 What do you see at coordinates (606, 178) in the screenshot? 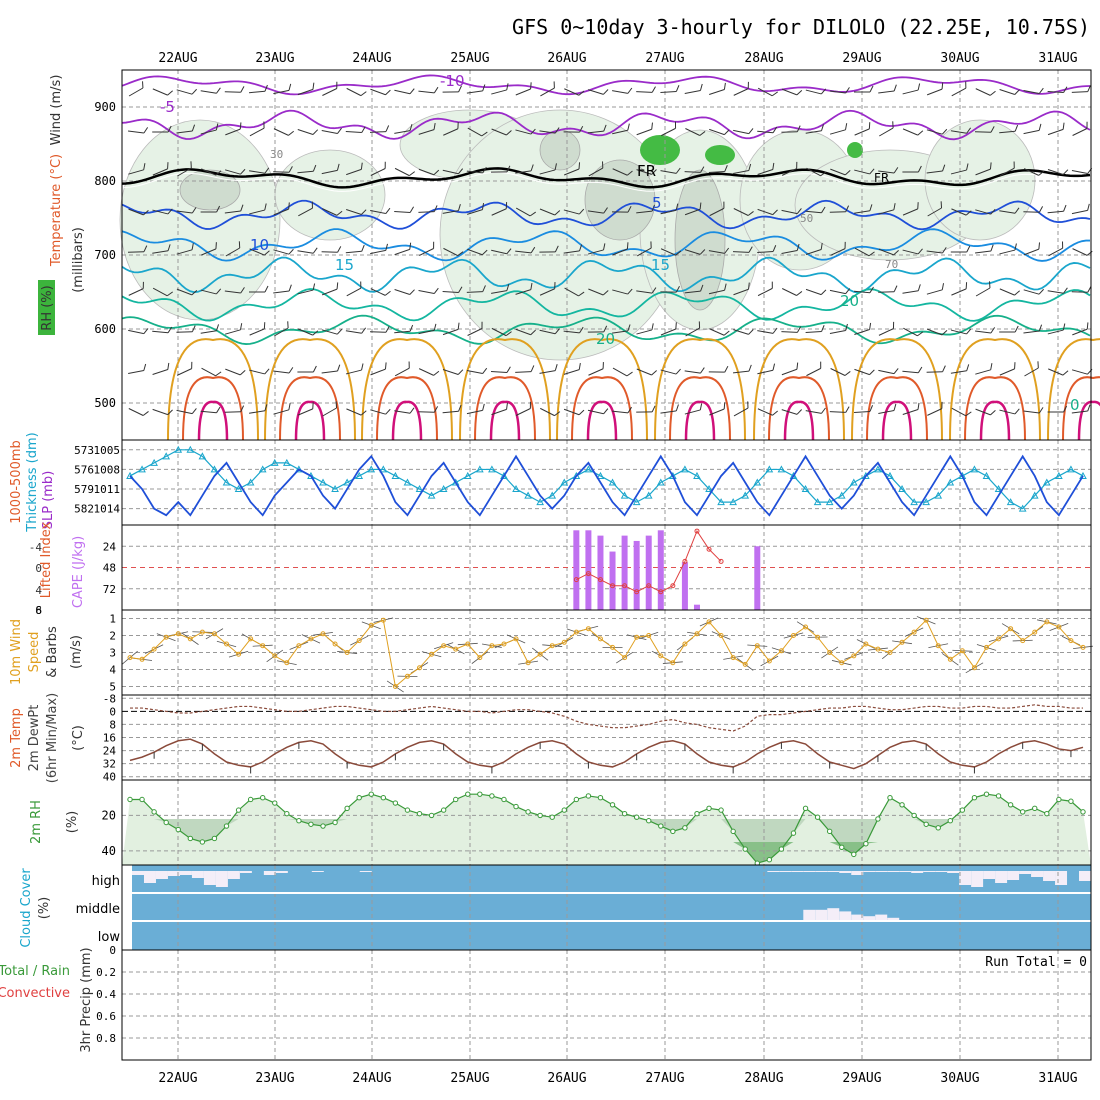
I see `freezing-level` at bounding box center [606, 178].